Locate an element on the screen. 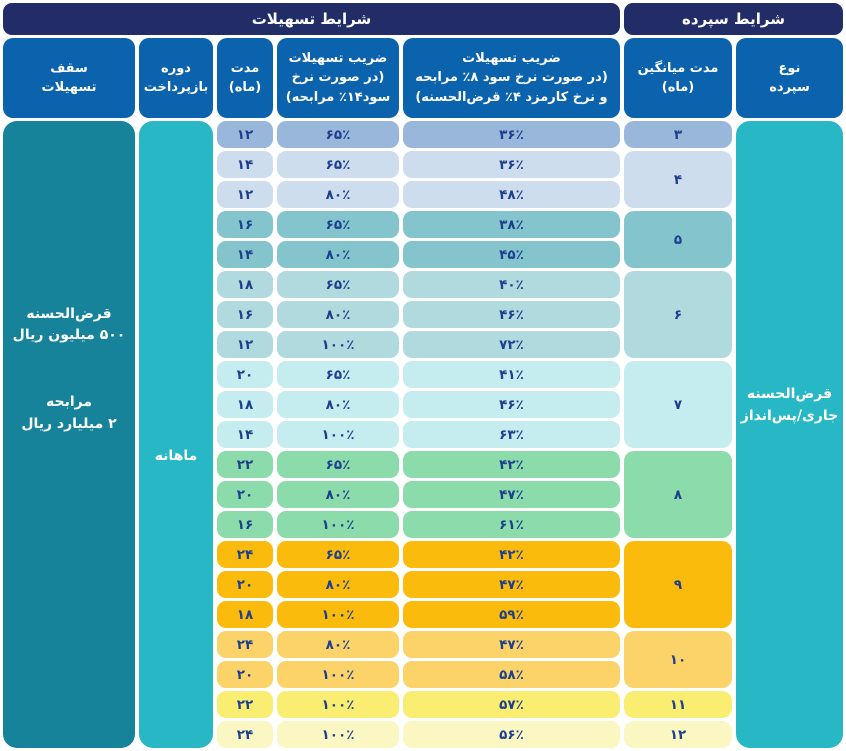 The image size is (846, 751). avg-duration-cell: ۳ is located at coordinates (678, 134).